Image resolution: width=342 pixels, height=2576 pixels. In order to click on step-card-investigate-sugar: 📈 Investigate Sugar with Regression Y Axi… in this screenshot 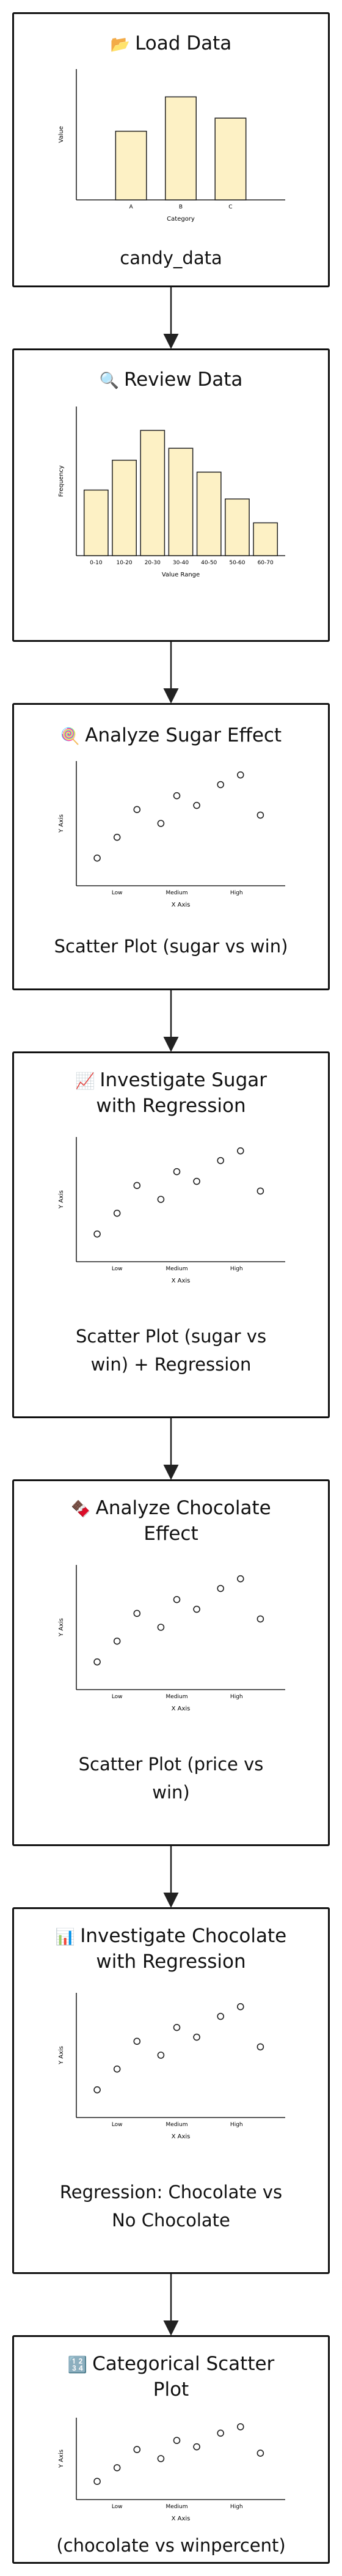, I will do `click(171, 1235)`.